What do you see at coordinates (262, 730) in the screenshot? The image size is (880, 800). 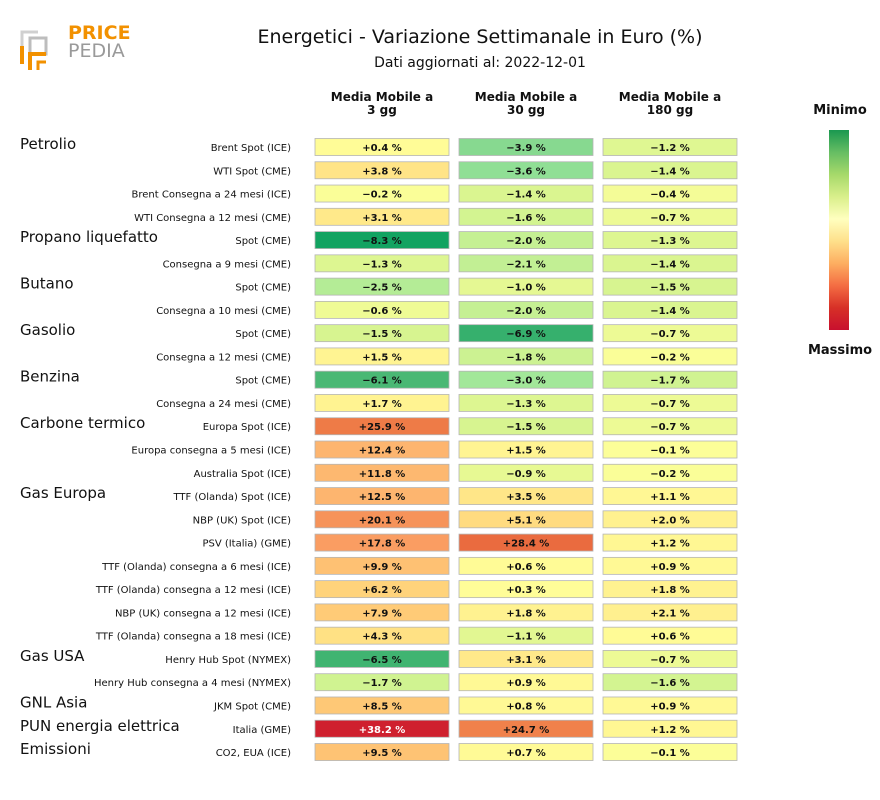 I see `row-label: Italia (GME)` at bounding box center [262, 730].